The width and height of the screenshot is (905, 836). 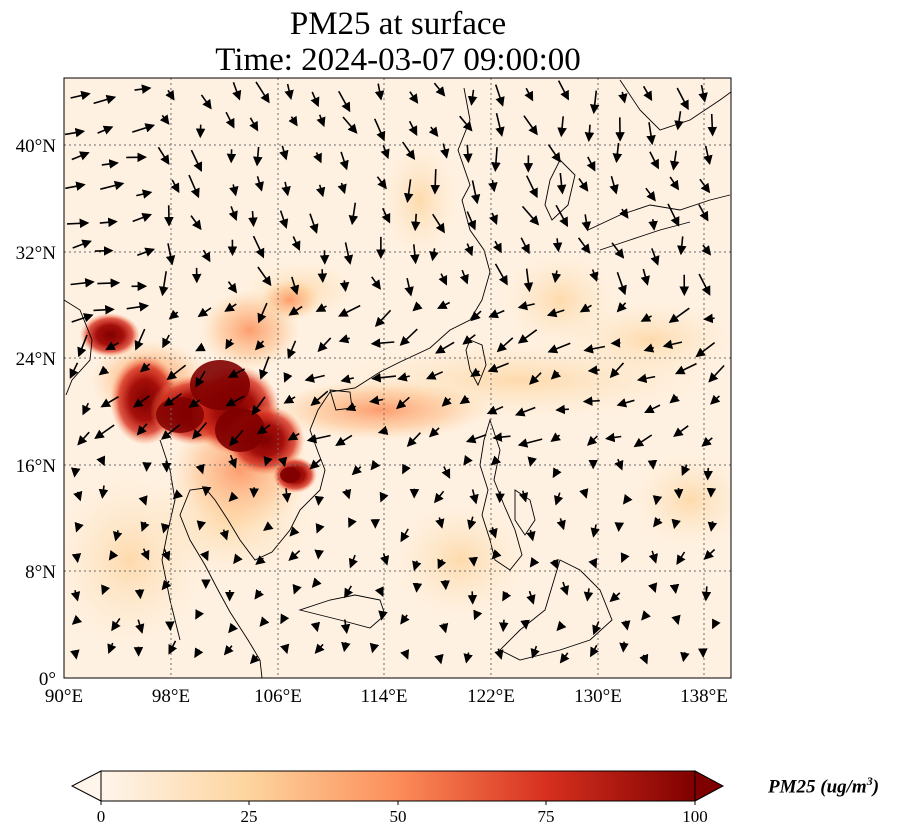 I want to click on lat-tick-label: 40°N, so click(x=36, y=146).